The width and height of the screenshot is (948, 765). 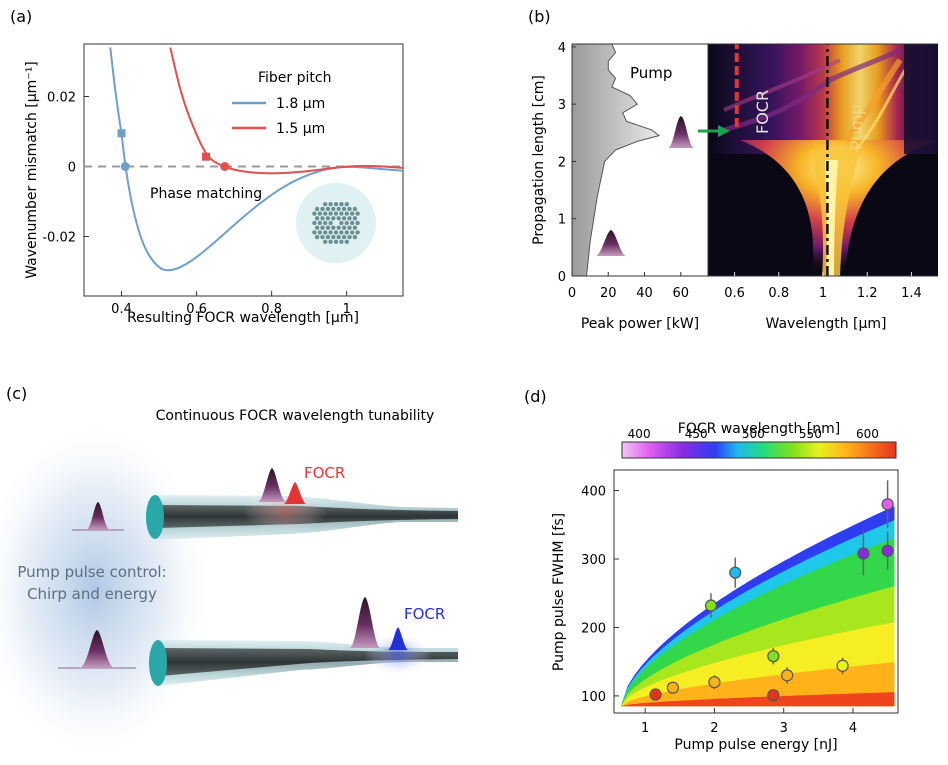 I want to click on plot-frame, so click(x=243, y=170).